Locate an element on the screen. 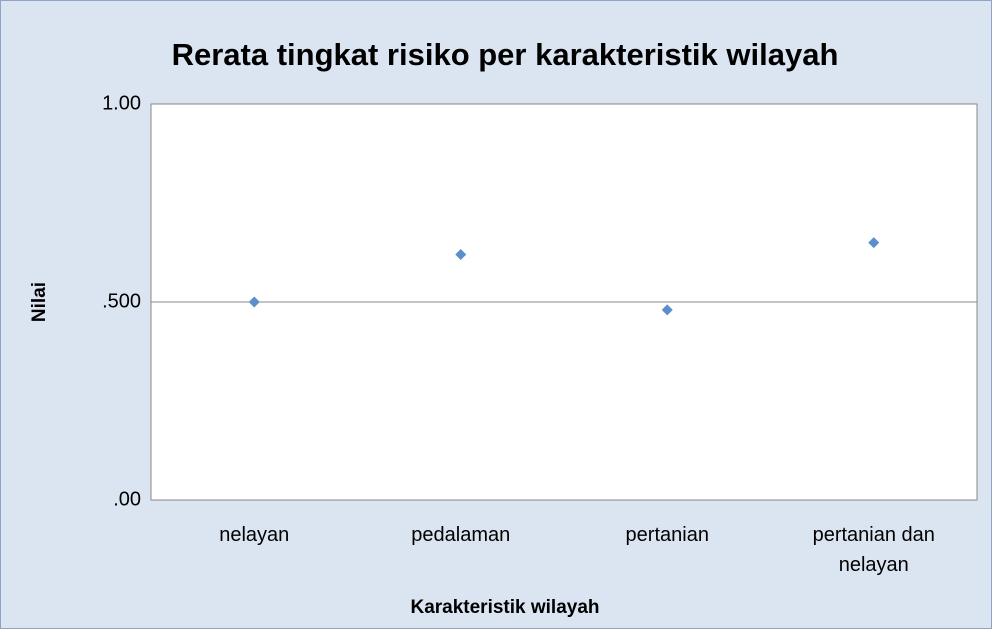 This screenshot has height=629, width=992. x-axis-label: Karakteristik wilayah is located at coordinates (504, 607).